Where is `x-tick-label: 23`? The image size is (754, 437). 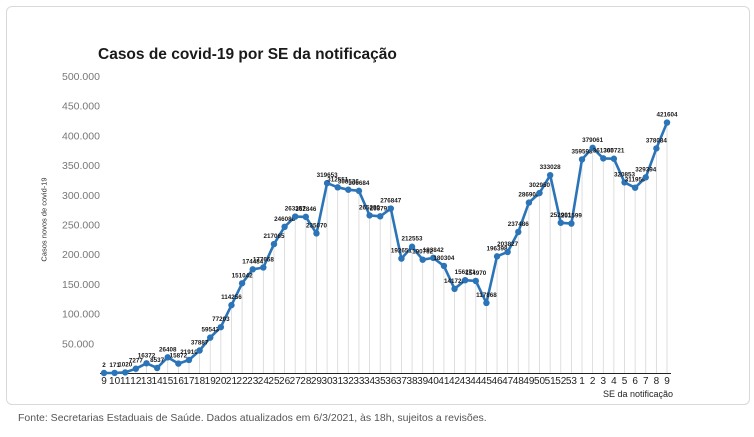 x-tick-label: 23 is located at coordinates (253, 381).